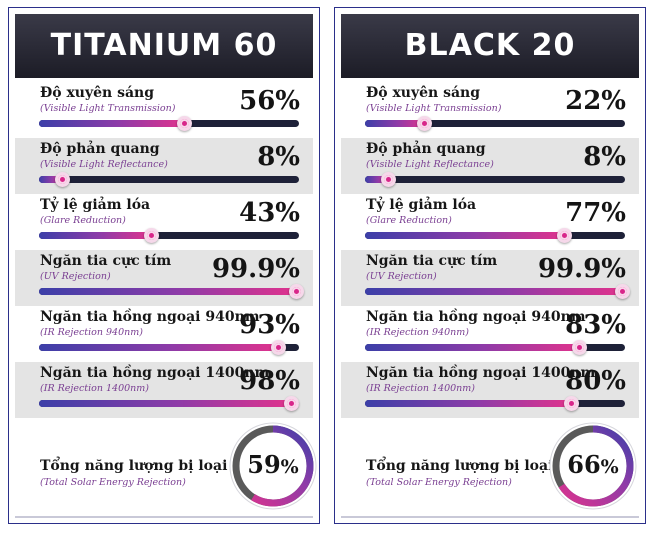  What do you see at coordinates (595, 325) in the screenshot?
I see `metric-value: 83%` at bounding box center [595, 325].